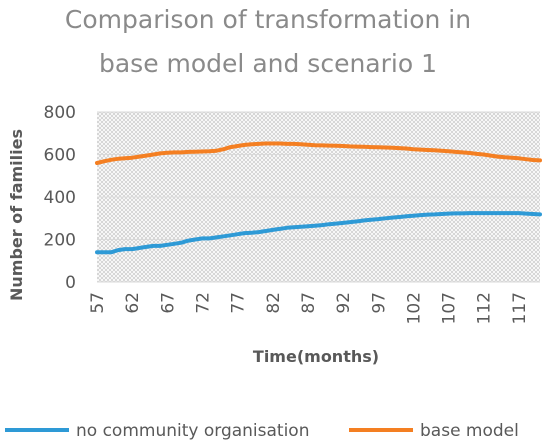  I want to click on y-tick-label: 800, so click(60, 113).